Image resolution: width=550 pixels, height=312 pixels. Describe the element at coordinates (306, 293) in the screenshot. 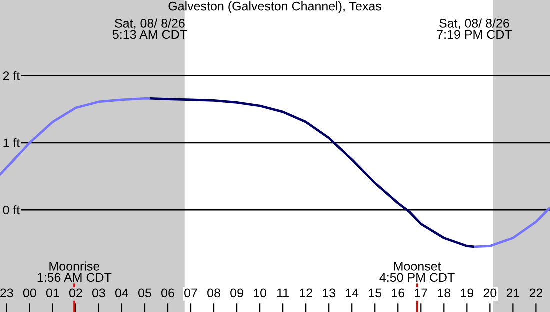

I see `x-tick-label: 12` at that location.